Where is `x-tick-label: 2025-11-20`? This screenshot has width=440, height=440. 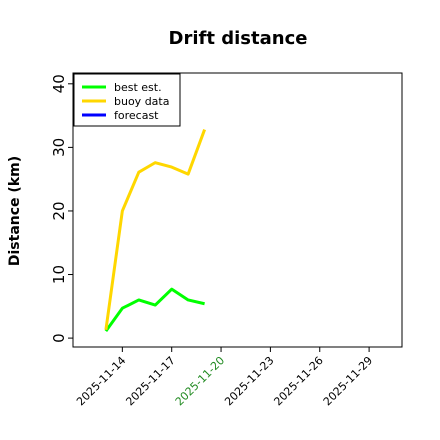 x-tick-label: 2025-11-20 is located at coordinates (200, 381).